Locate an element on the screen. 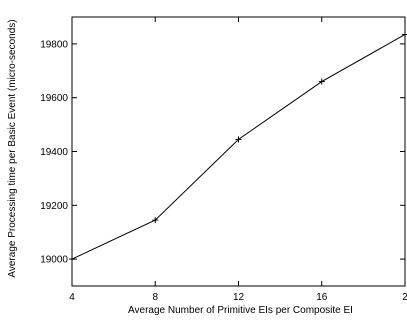 The image size is (407, 323). y-tick-label: 19600 is located at coordinates (54, 98).